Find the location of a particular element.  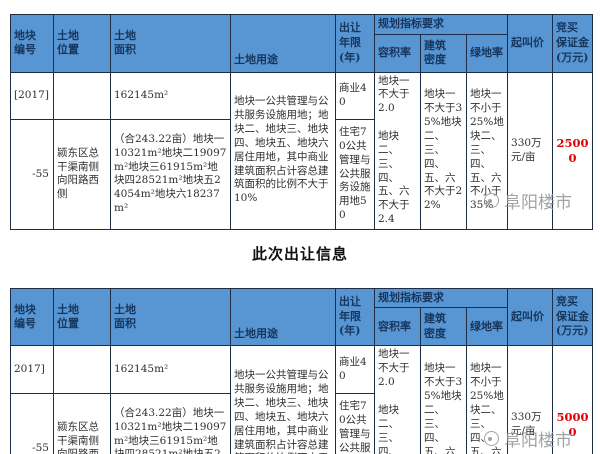

section-title: 此次出让信息 is located at coordinates (299, 253).